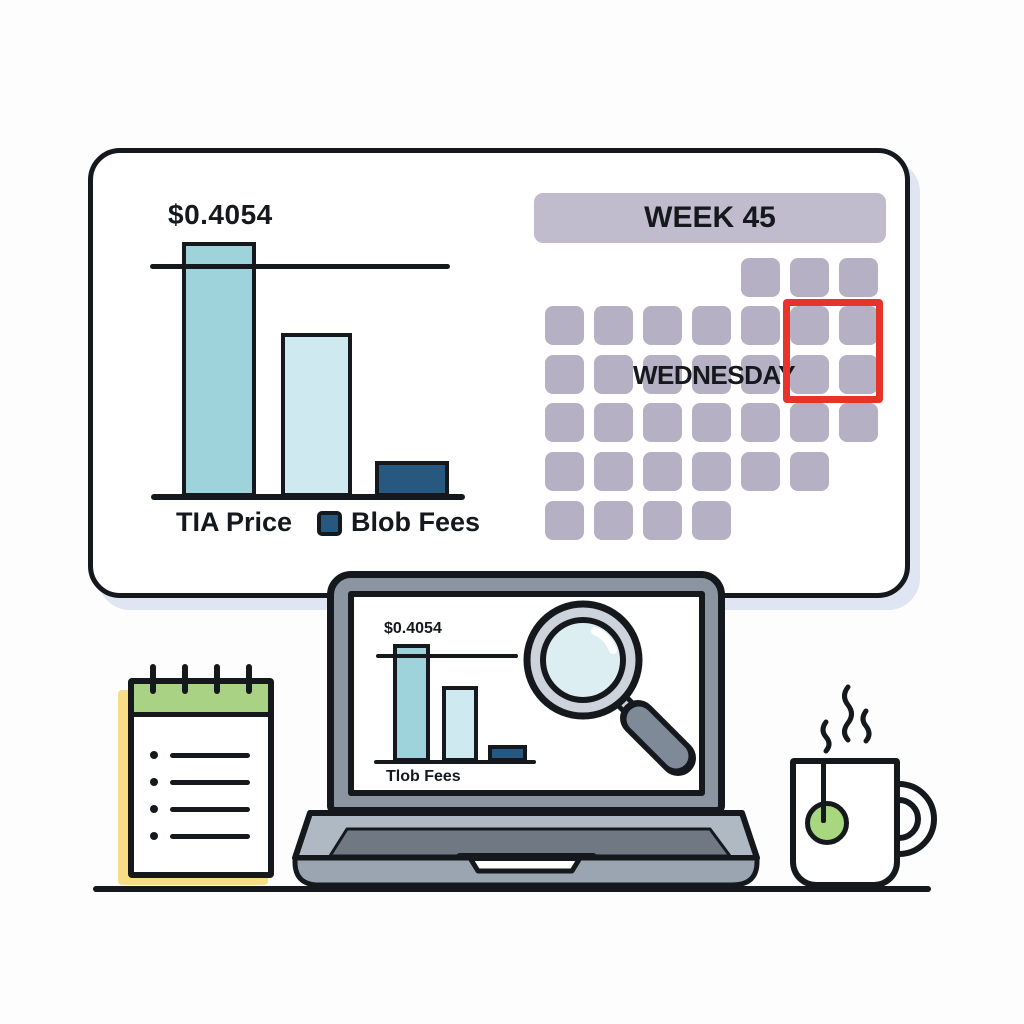 The width and height of the screenshot is (1024, 1024). What do you see at coordinates (846, 719) in the screenshot?
I see `steam-icon` at bounding box center [846, 719].